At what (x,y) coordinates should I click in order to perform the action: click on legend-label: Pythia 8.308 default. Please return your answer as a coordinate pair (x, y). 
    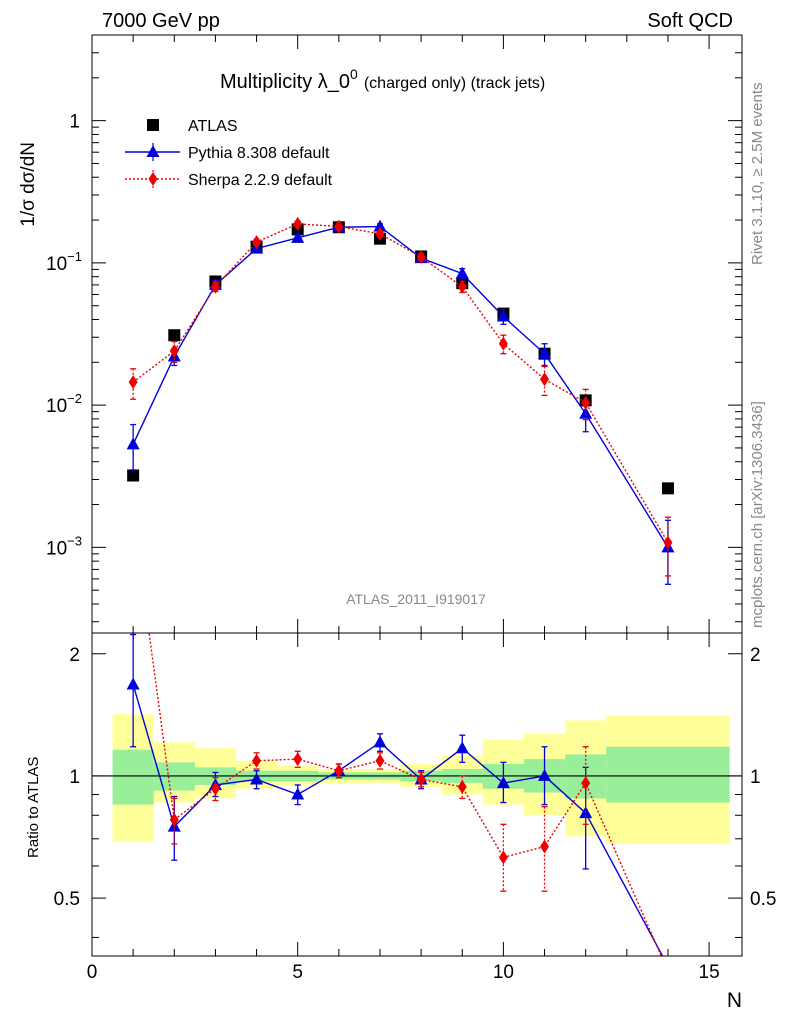
    Looking at the image, I should click on (259, 153).